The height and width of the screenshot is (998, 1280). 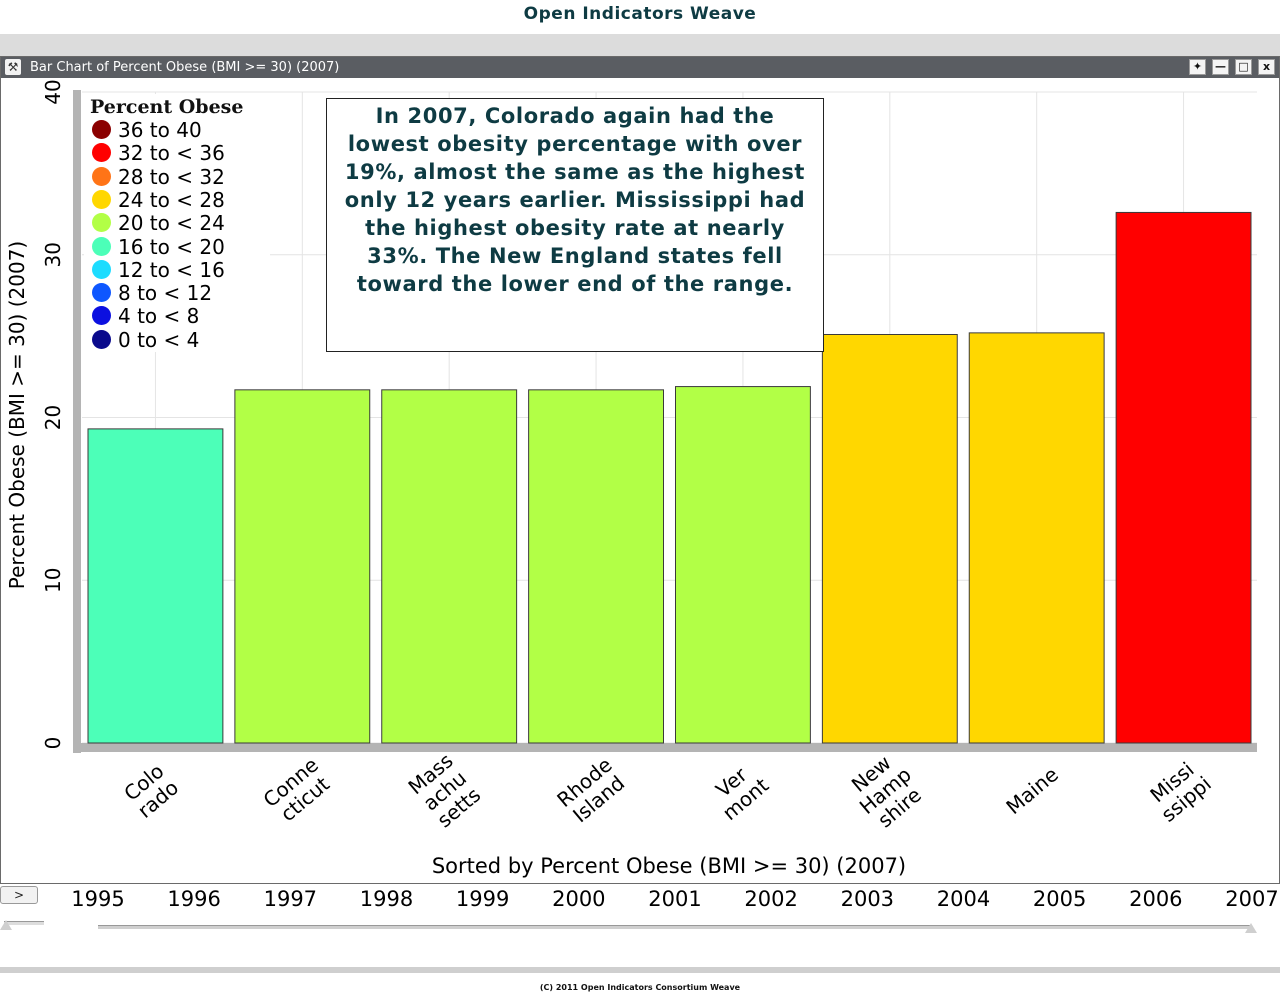 What do you see at coordinates (53, 580) in the screenshot?
I see `y-tick-label: 10` at bounding box center [53, 580].